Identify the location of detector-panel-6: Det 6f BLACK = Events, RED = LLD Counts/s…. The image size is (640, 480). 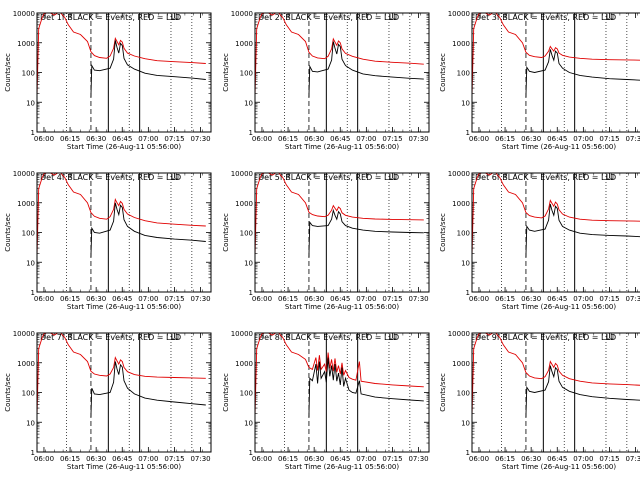
(539, 240).